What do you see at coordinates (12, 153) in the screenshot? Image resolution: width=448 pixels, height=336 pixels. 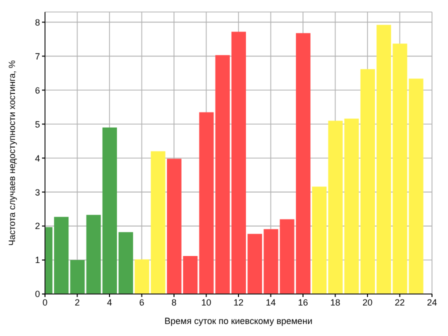 I see `y-axis-title: Частота случаев недоступности хостинга, %` at bounding box center [12, 153].